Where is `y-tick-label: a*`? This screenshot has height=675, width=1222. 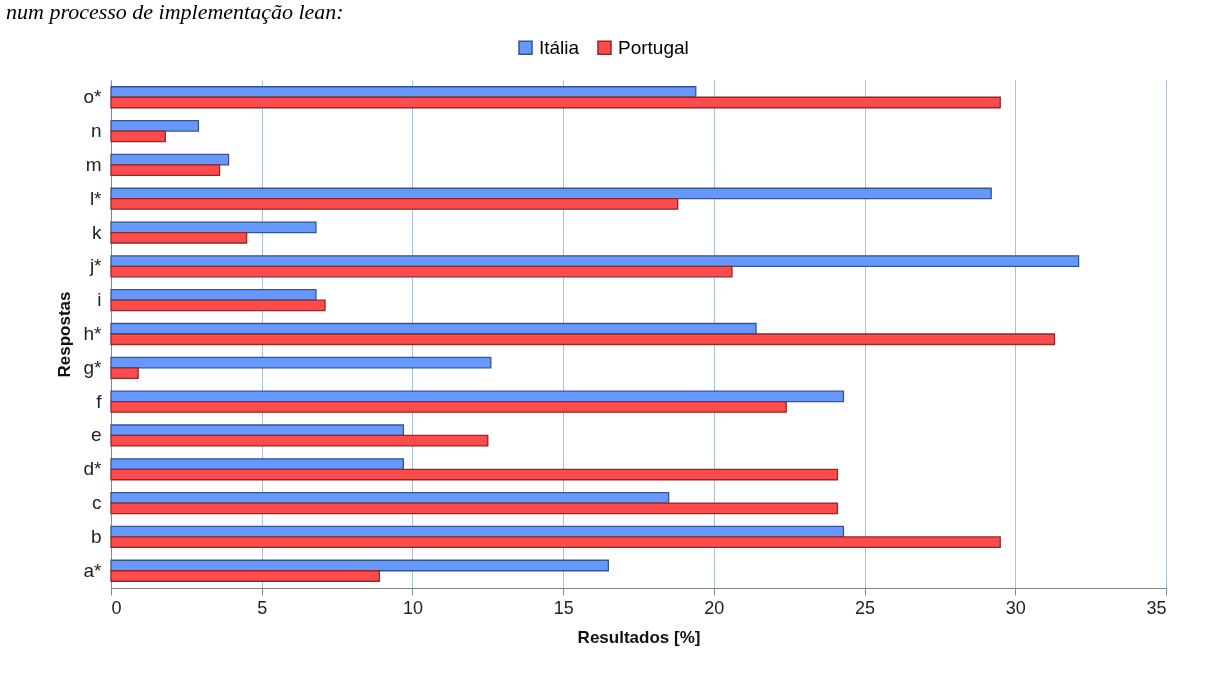 y-tick-label: a* is located at coordinates (93, 570).